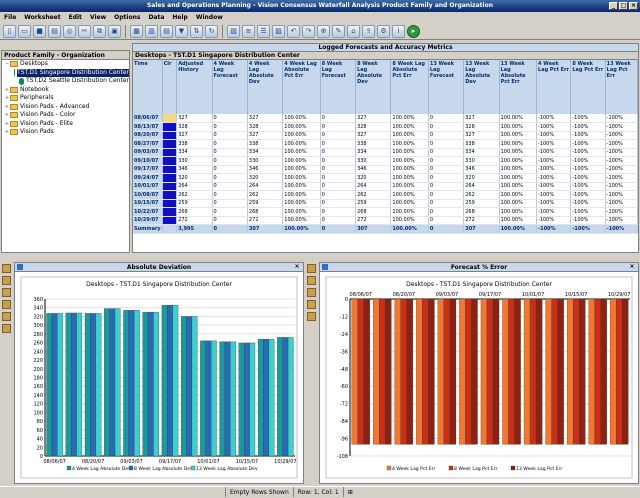 The width and height of the screenshot is (640, 498). Describe the element at coordinates (65, 124) in the screenshot. I see `tree-item: + Vision Pads - Elite` at that location.